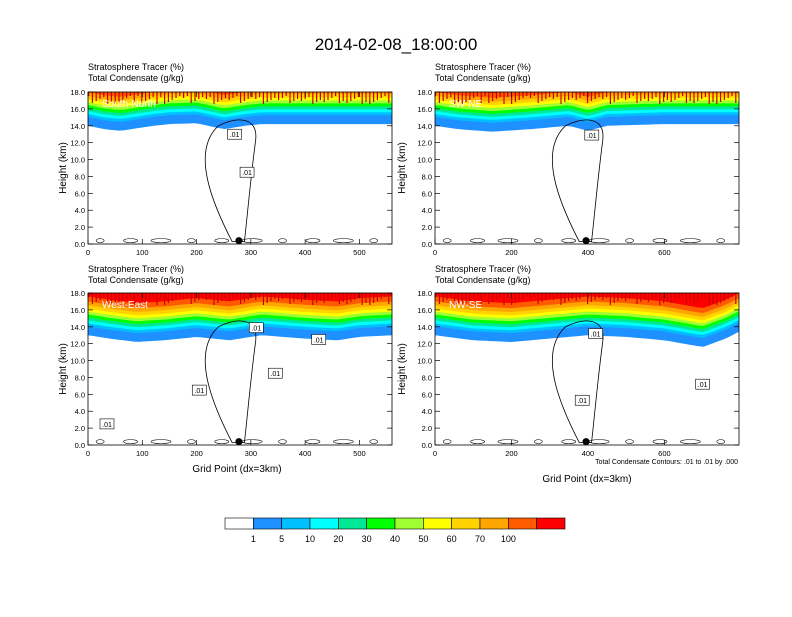  I want to click on plot-area: .01 SW-NE, so click(587, 168).